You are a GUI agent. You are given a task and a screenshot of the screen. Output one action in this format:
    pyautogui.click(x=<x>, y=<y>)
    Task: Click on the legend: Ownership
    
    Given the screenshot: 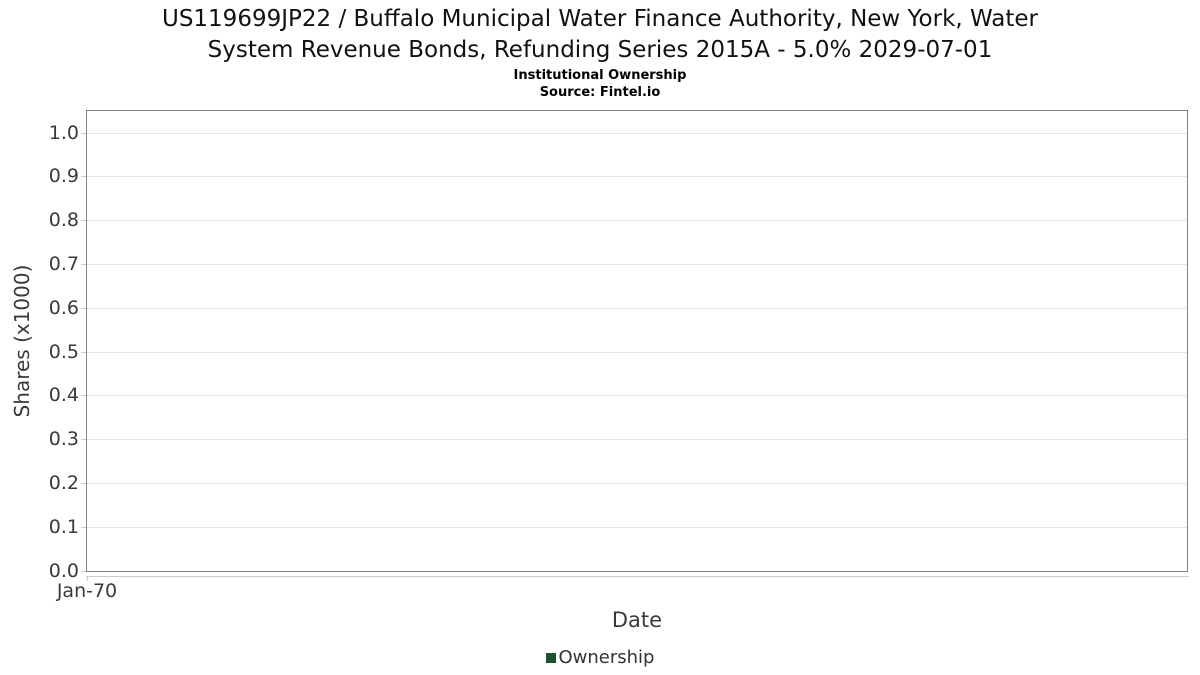 What is the action you would take?
    pyautogui.click(x=600, y=657)
    